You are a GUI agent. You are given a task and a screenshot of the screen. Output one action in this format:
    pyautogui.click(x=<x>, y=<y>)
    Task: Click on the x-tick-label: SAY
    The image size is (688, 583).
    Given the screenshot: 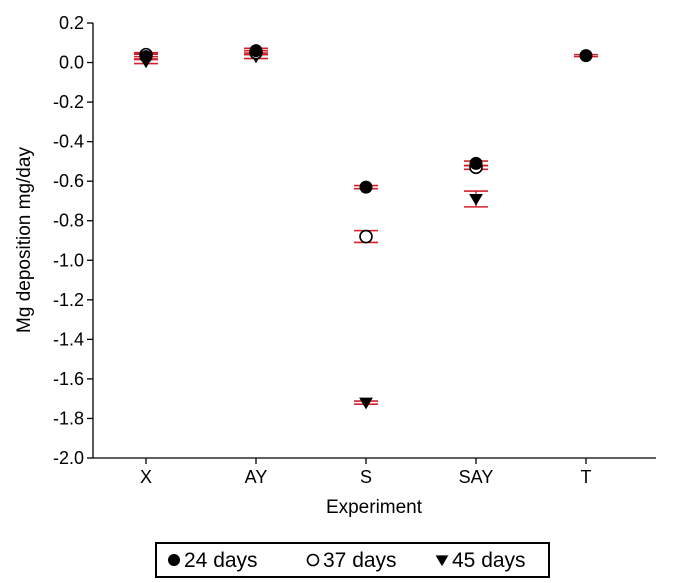 What is the action you would take?
    pyautogui.click(x=476, y=477)
    